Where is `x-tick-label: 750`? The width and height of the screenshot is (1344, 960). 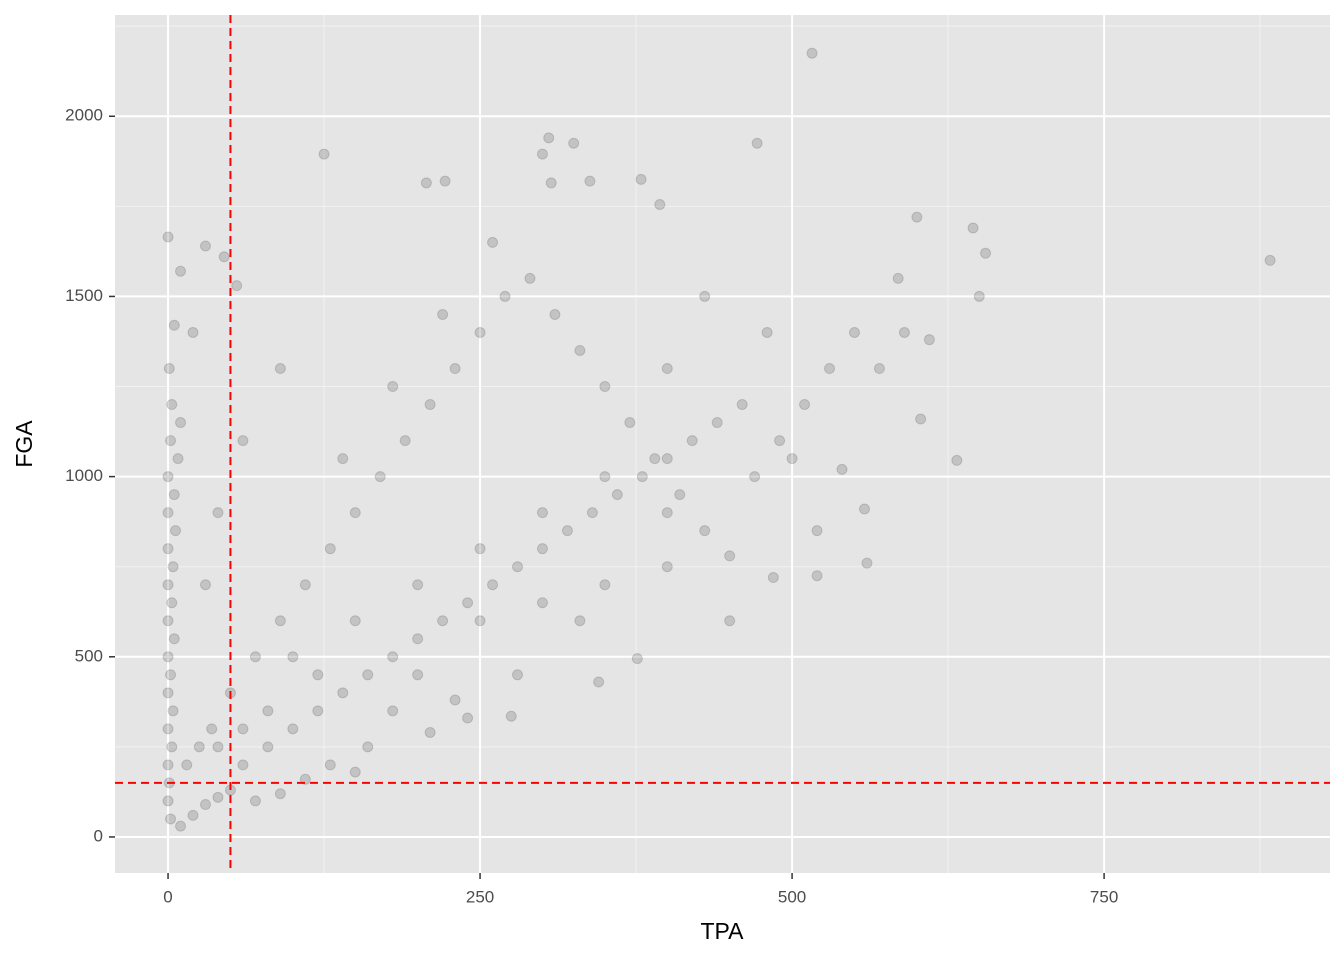
x-tick-label: 750 is located at coordinates (1104, 896).